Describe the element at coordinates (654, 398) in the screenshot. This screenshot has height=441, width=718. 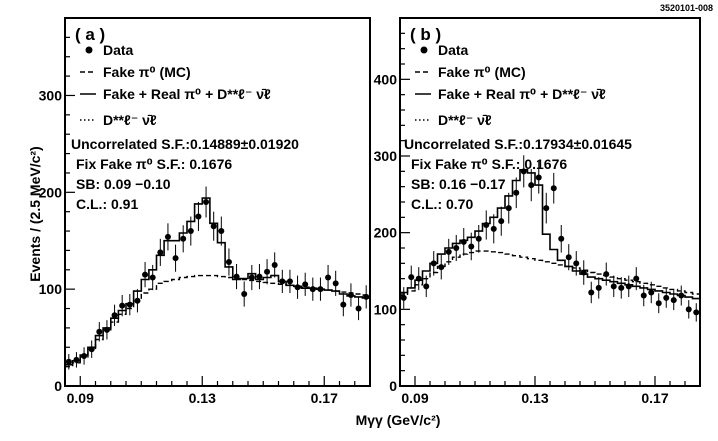
I see `x-tick-label: 0.17` at that location.